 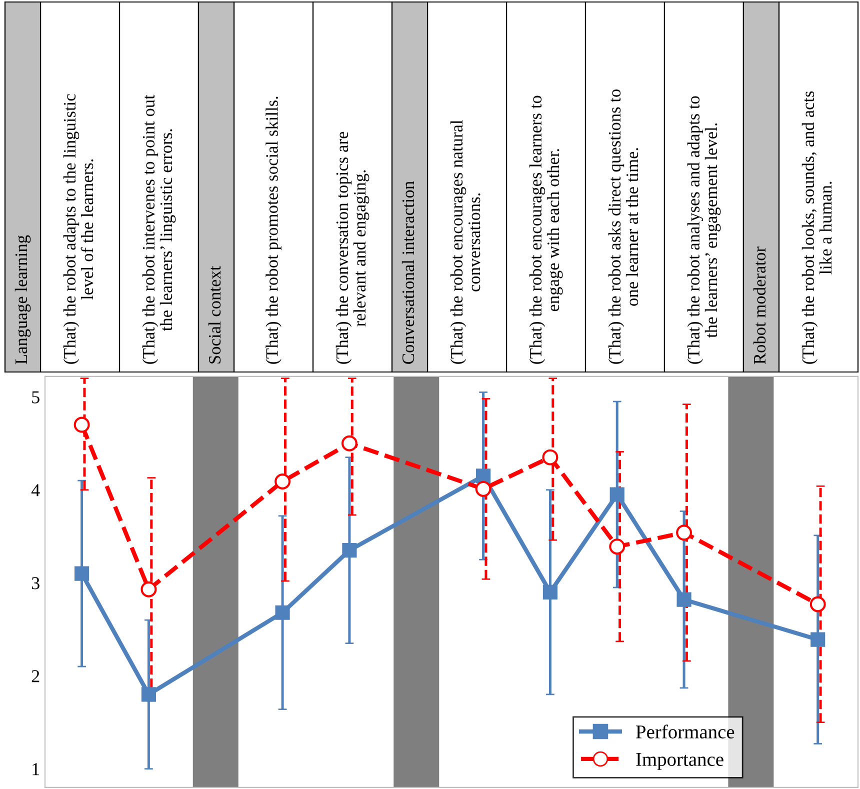 I want to click on x-tick-label: (That) the robot adapts to the linguistic level of the learners., so click(x=78, y=229).